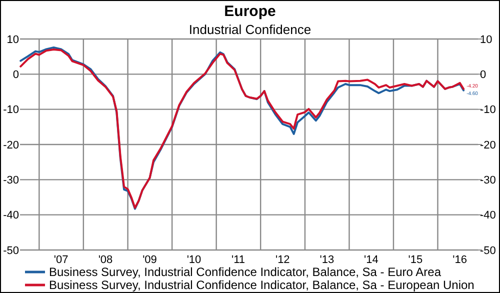 Image resolution: width=500 pixels, height=293 pixels. I want to click on y-tick-label: -10, so click(11, 110).